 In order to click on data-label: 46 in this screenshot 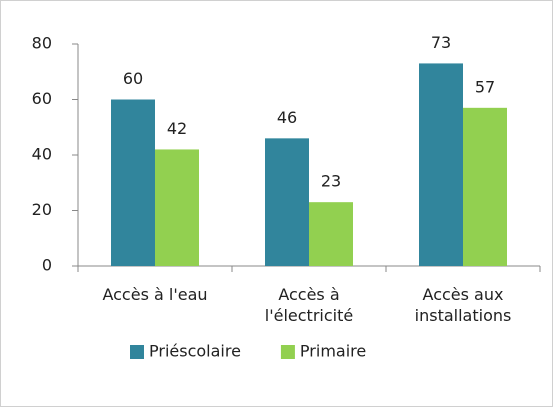, I will do `click(287, 117)`.